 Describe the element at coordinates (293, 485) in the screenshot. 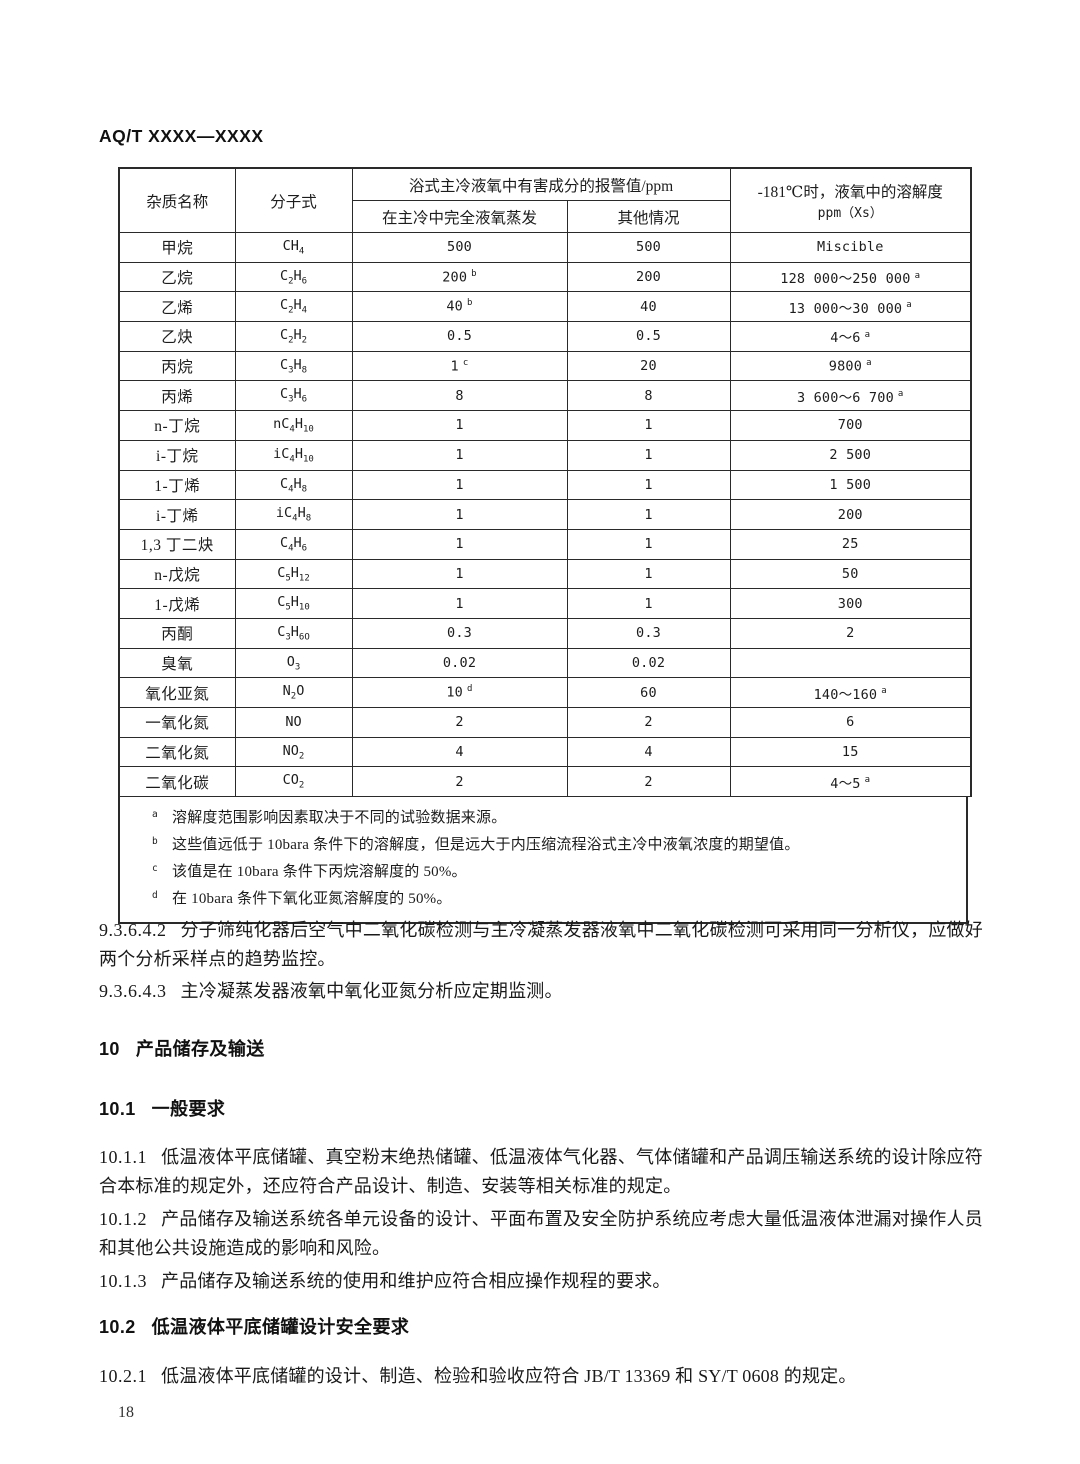

I see `cell-molecular-formula: C4H8` at that location.